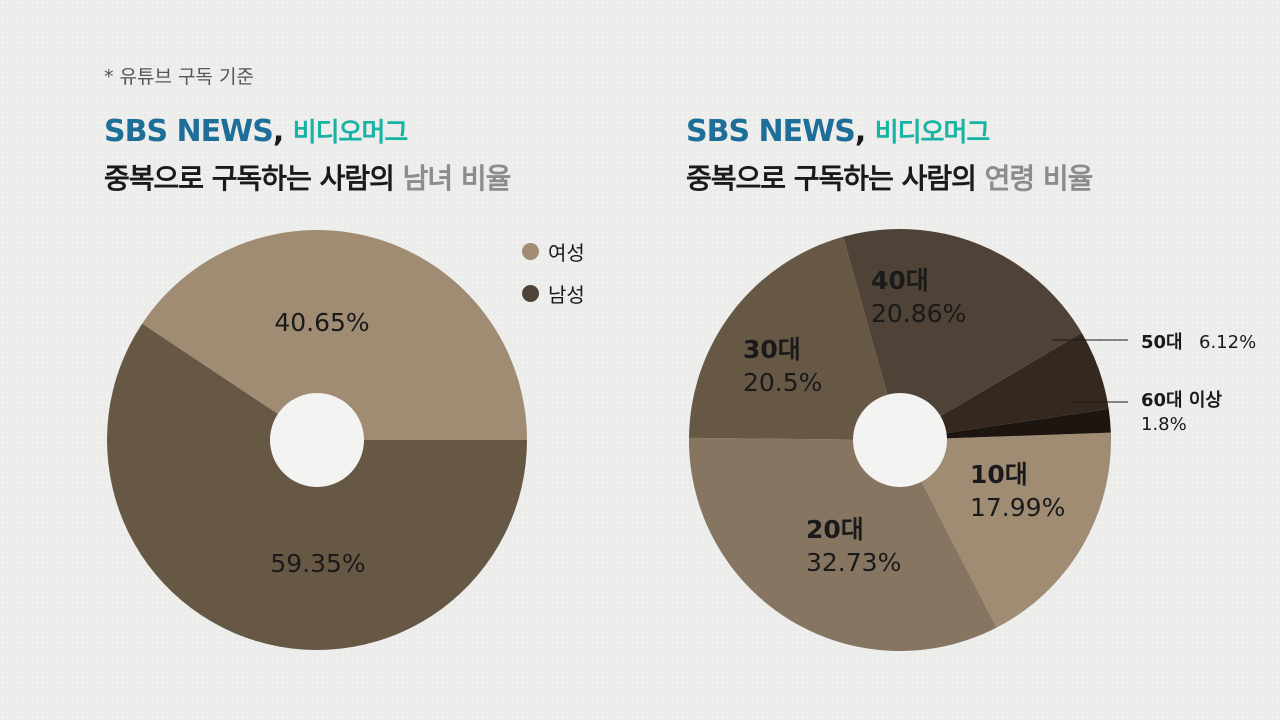  What do you see at coordinates (317, 563) in the screenshot?
I see `pie0-label-male: 59.35%` at bounding box center [317, 563].